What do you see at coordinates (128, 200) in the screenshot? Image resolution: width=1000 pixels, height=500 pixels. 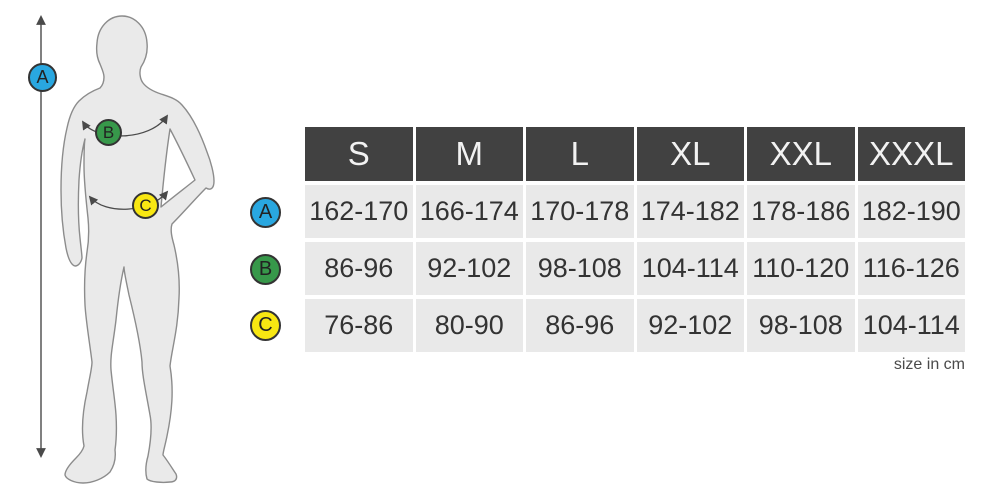 I see `waist-measure-arc-icon` at bounding box center [128, 200].